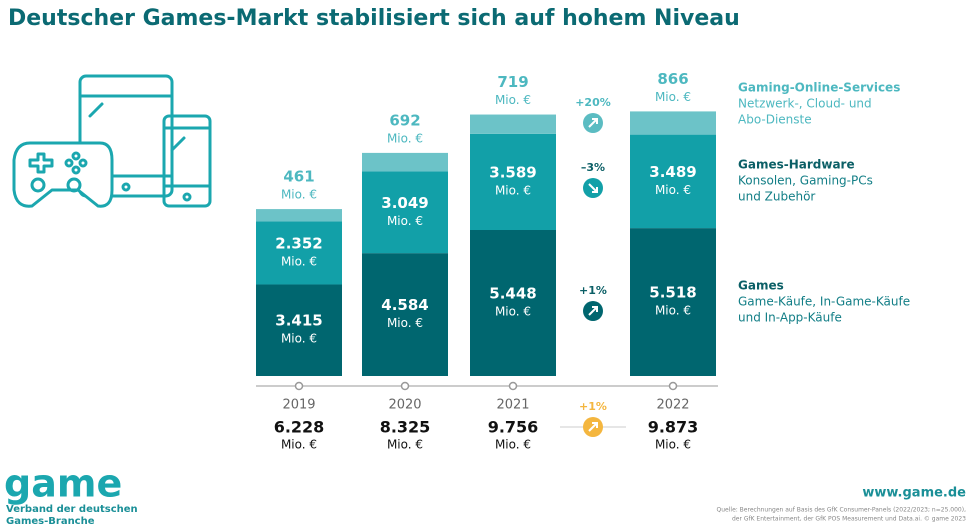  What do you see at coordinates (405, 427) in the screenshot?
I see `total-label: 8.325` at bounding box center [405, 427].